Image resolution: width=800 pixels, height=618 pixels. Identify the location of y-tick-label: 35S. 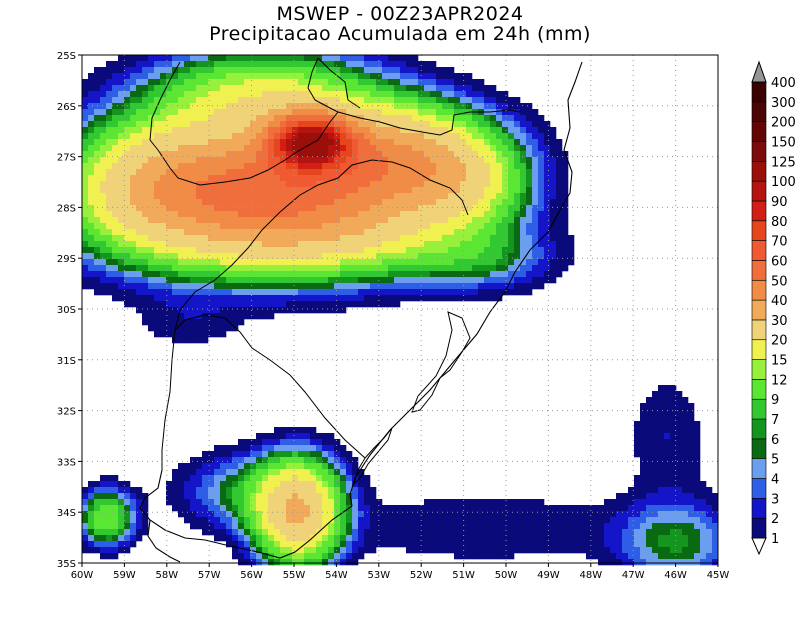
(66, 564).